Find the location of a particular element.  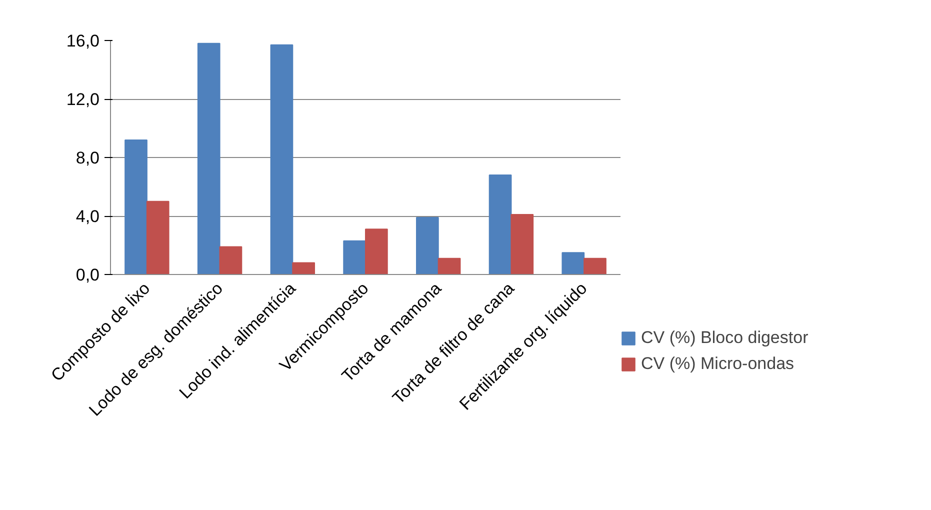

y-tick-label: 0,0 is located at coordinates (88, 275).